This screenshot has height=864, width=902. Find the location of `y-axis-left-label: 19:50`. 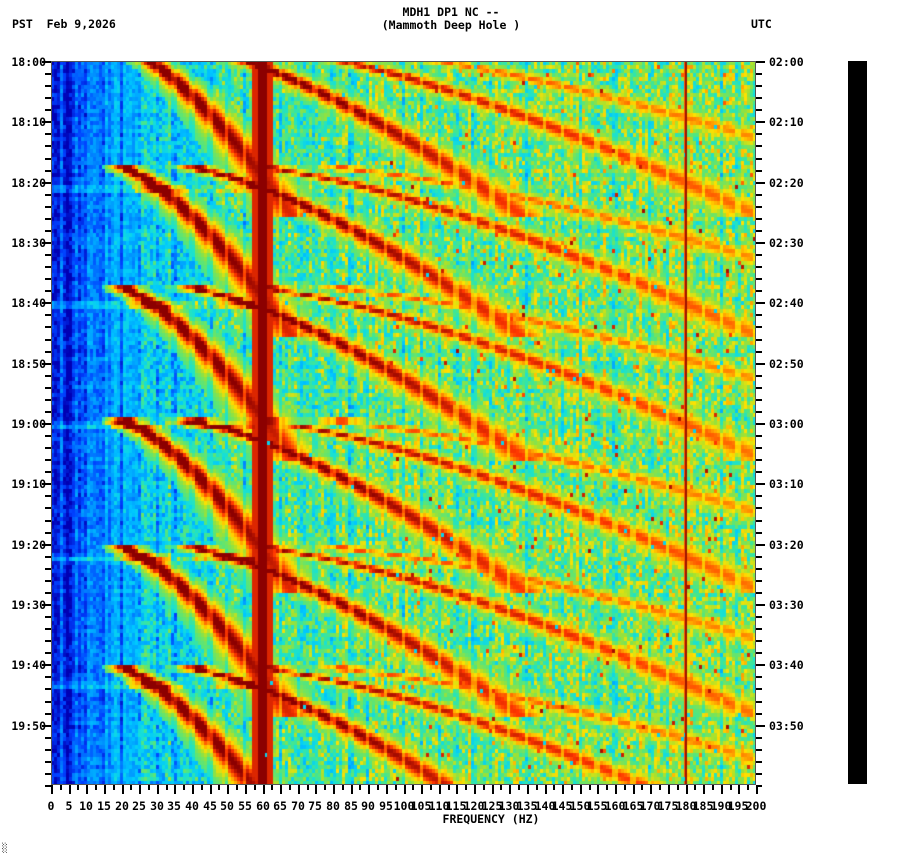

y-axis-left-label: 19:50 is located at coordinates (28, 726).